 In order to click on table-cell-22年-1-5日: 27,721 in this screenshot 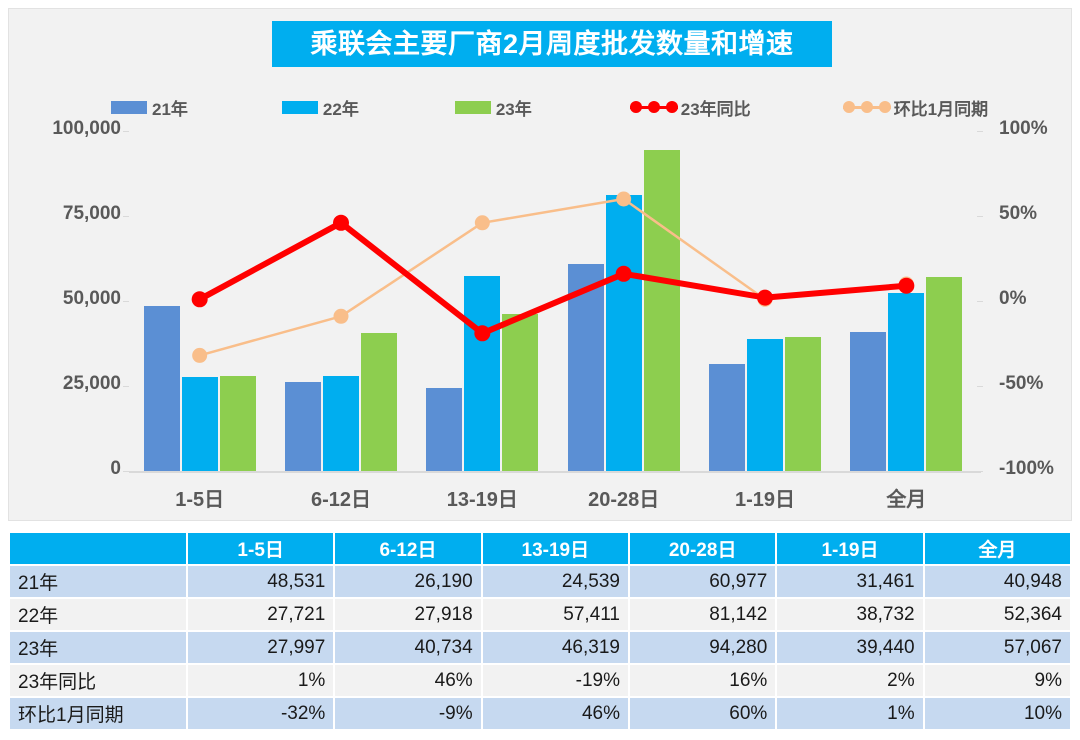, I will do `click(261, 614)`.